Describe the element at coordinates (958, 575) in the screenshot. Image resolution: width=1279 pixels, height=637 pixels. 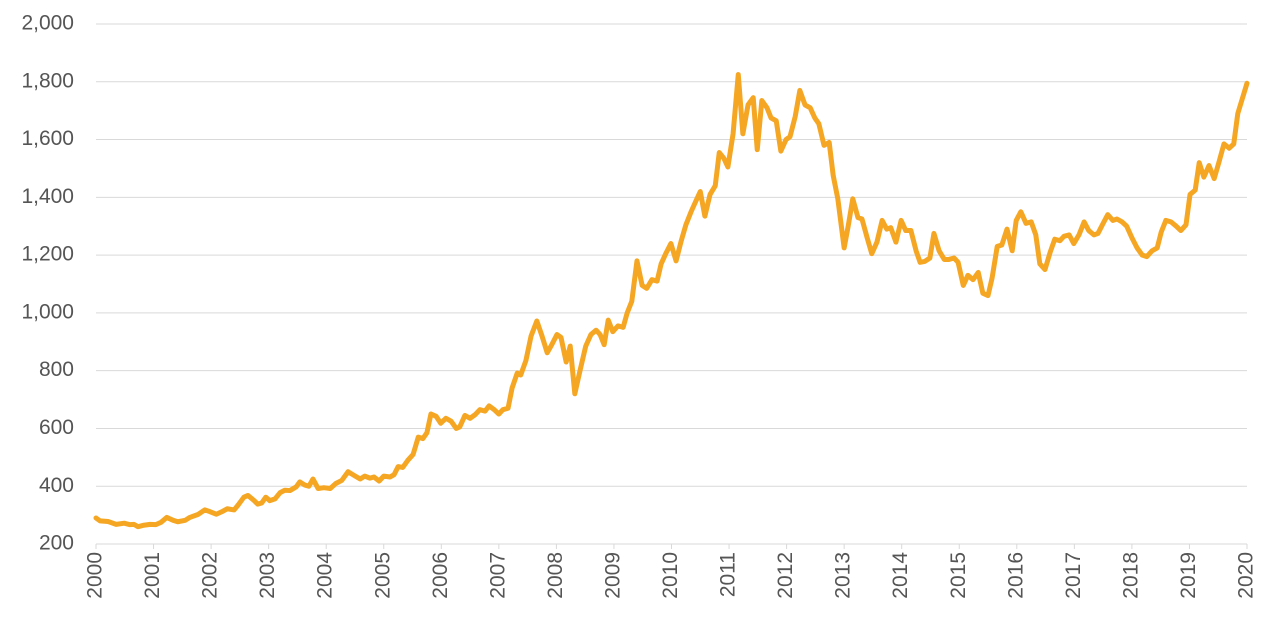
I see `x-tick-label: 2015` at that location.